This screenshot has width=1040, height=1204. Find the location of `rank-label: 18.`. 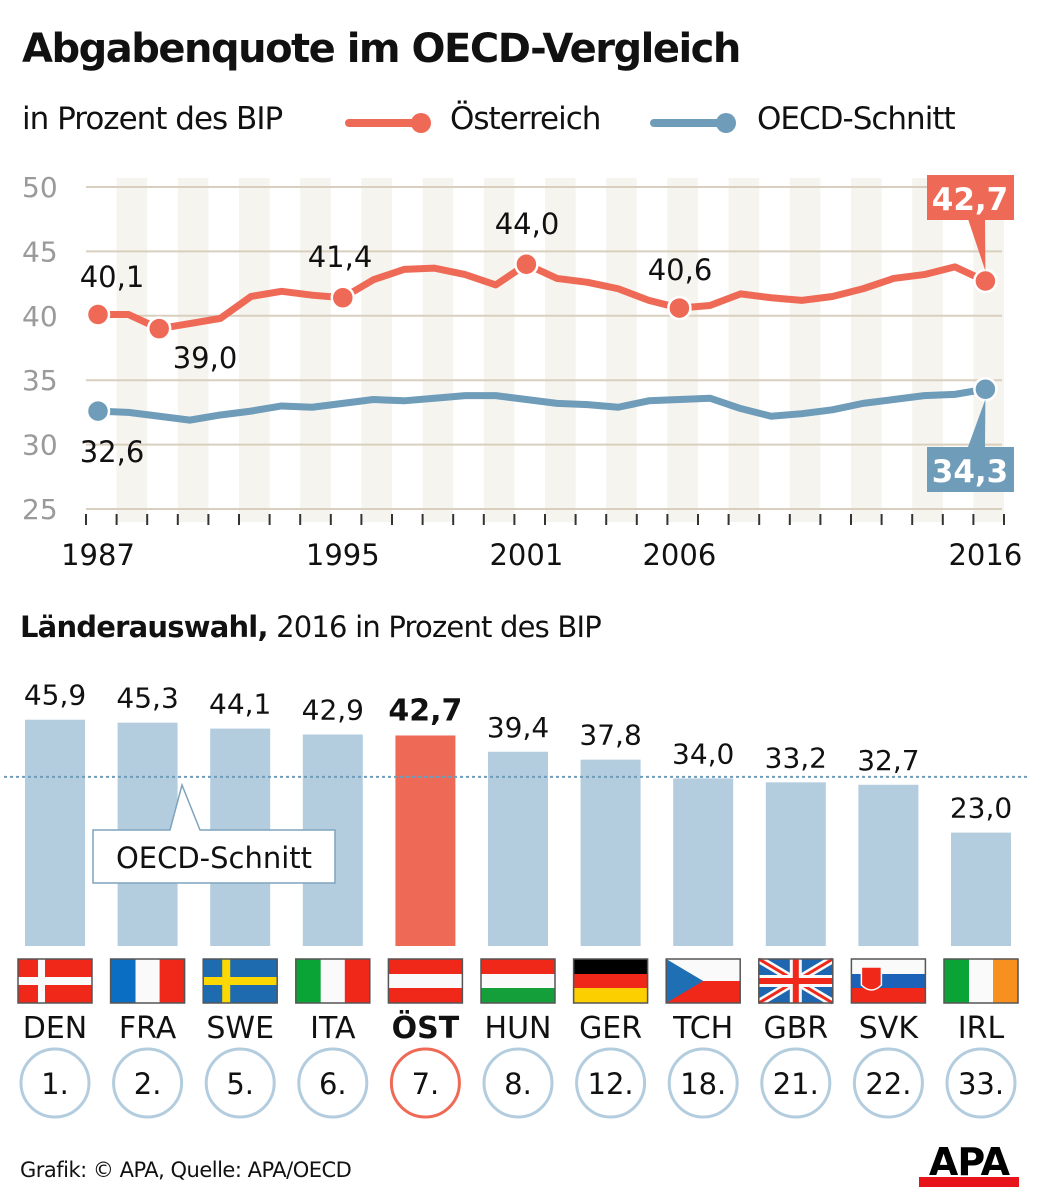

rank-label: 18. is located at coordinates (703, 1084).